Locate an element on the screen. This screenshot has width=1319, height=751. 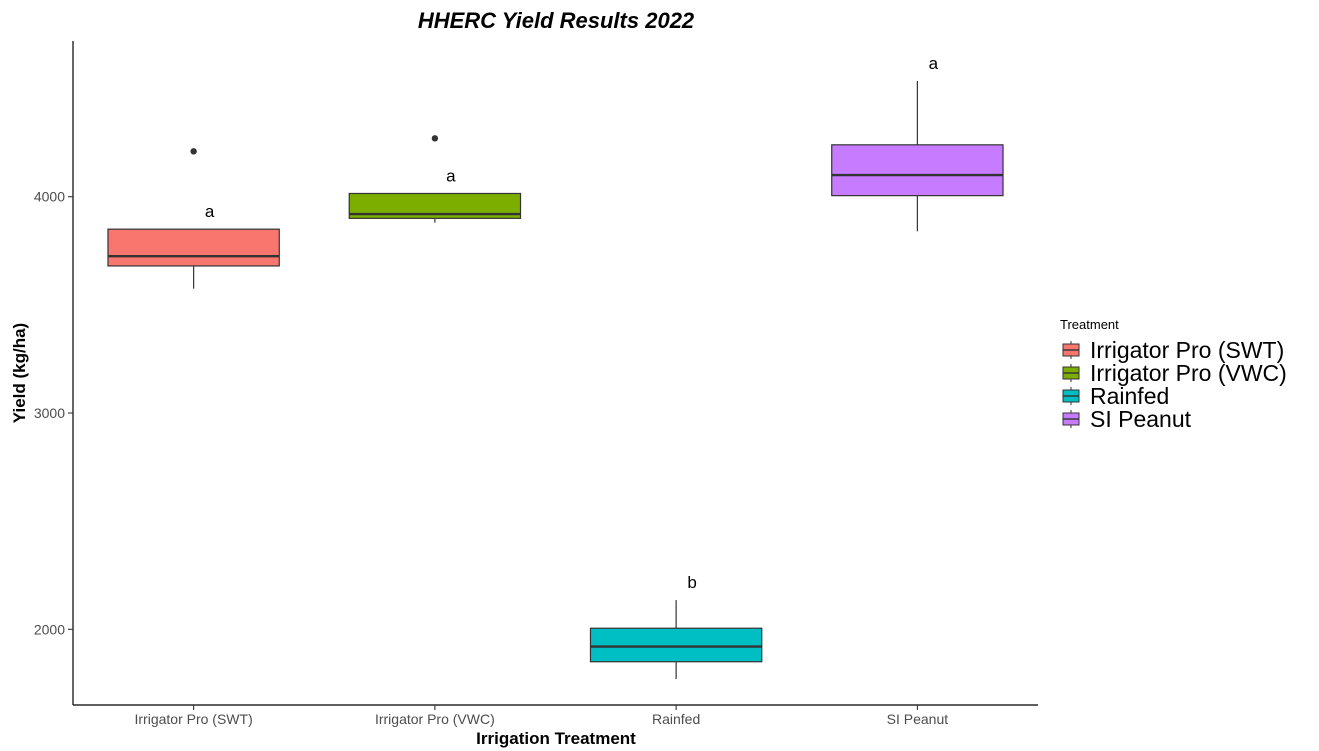
y-tick-label: 3000 is located at coordinates (49, 413).